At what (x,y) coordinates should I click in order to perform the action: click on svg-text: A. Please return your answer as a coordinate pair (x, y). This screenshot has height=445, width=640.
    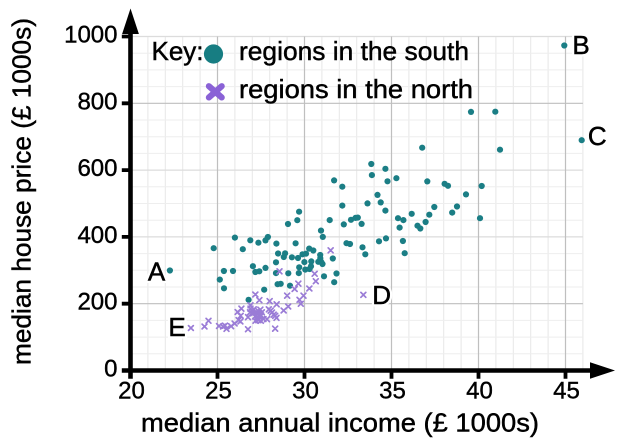
    Looking at the image, I should click on (157, 272).